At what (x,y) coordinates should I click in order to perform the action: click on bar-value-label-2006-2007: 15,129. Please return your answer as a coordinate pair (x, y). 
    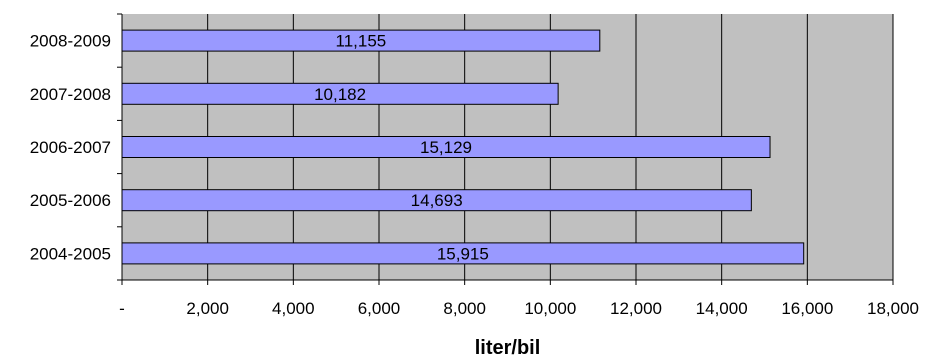
    Looking at the image, I should click on (446, 147).